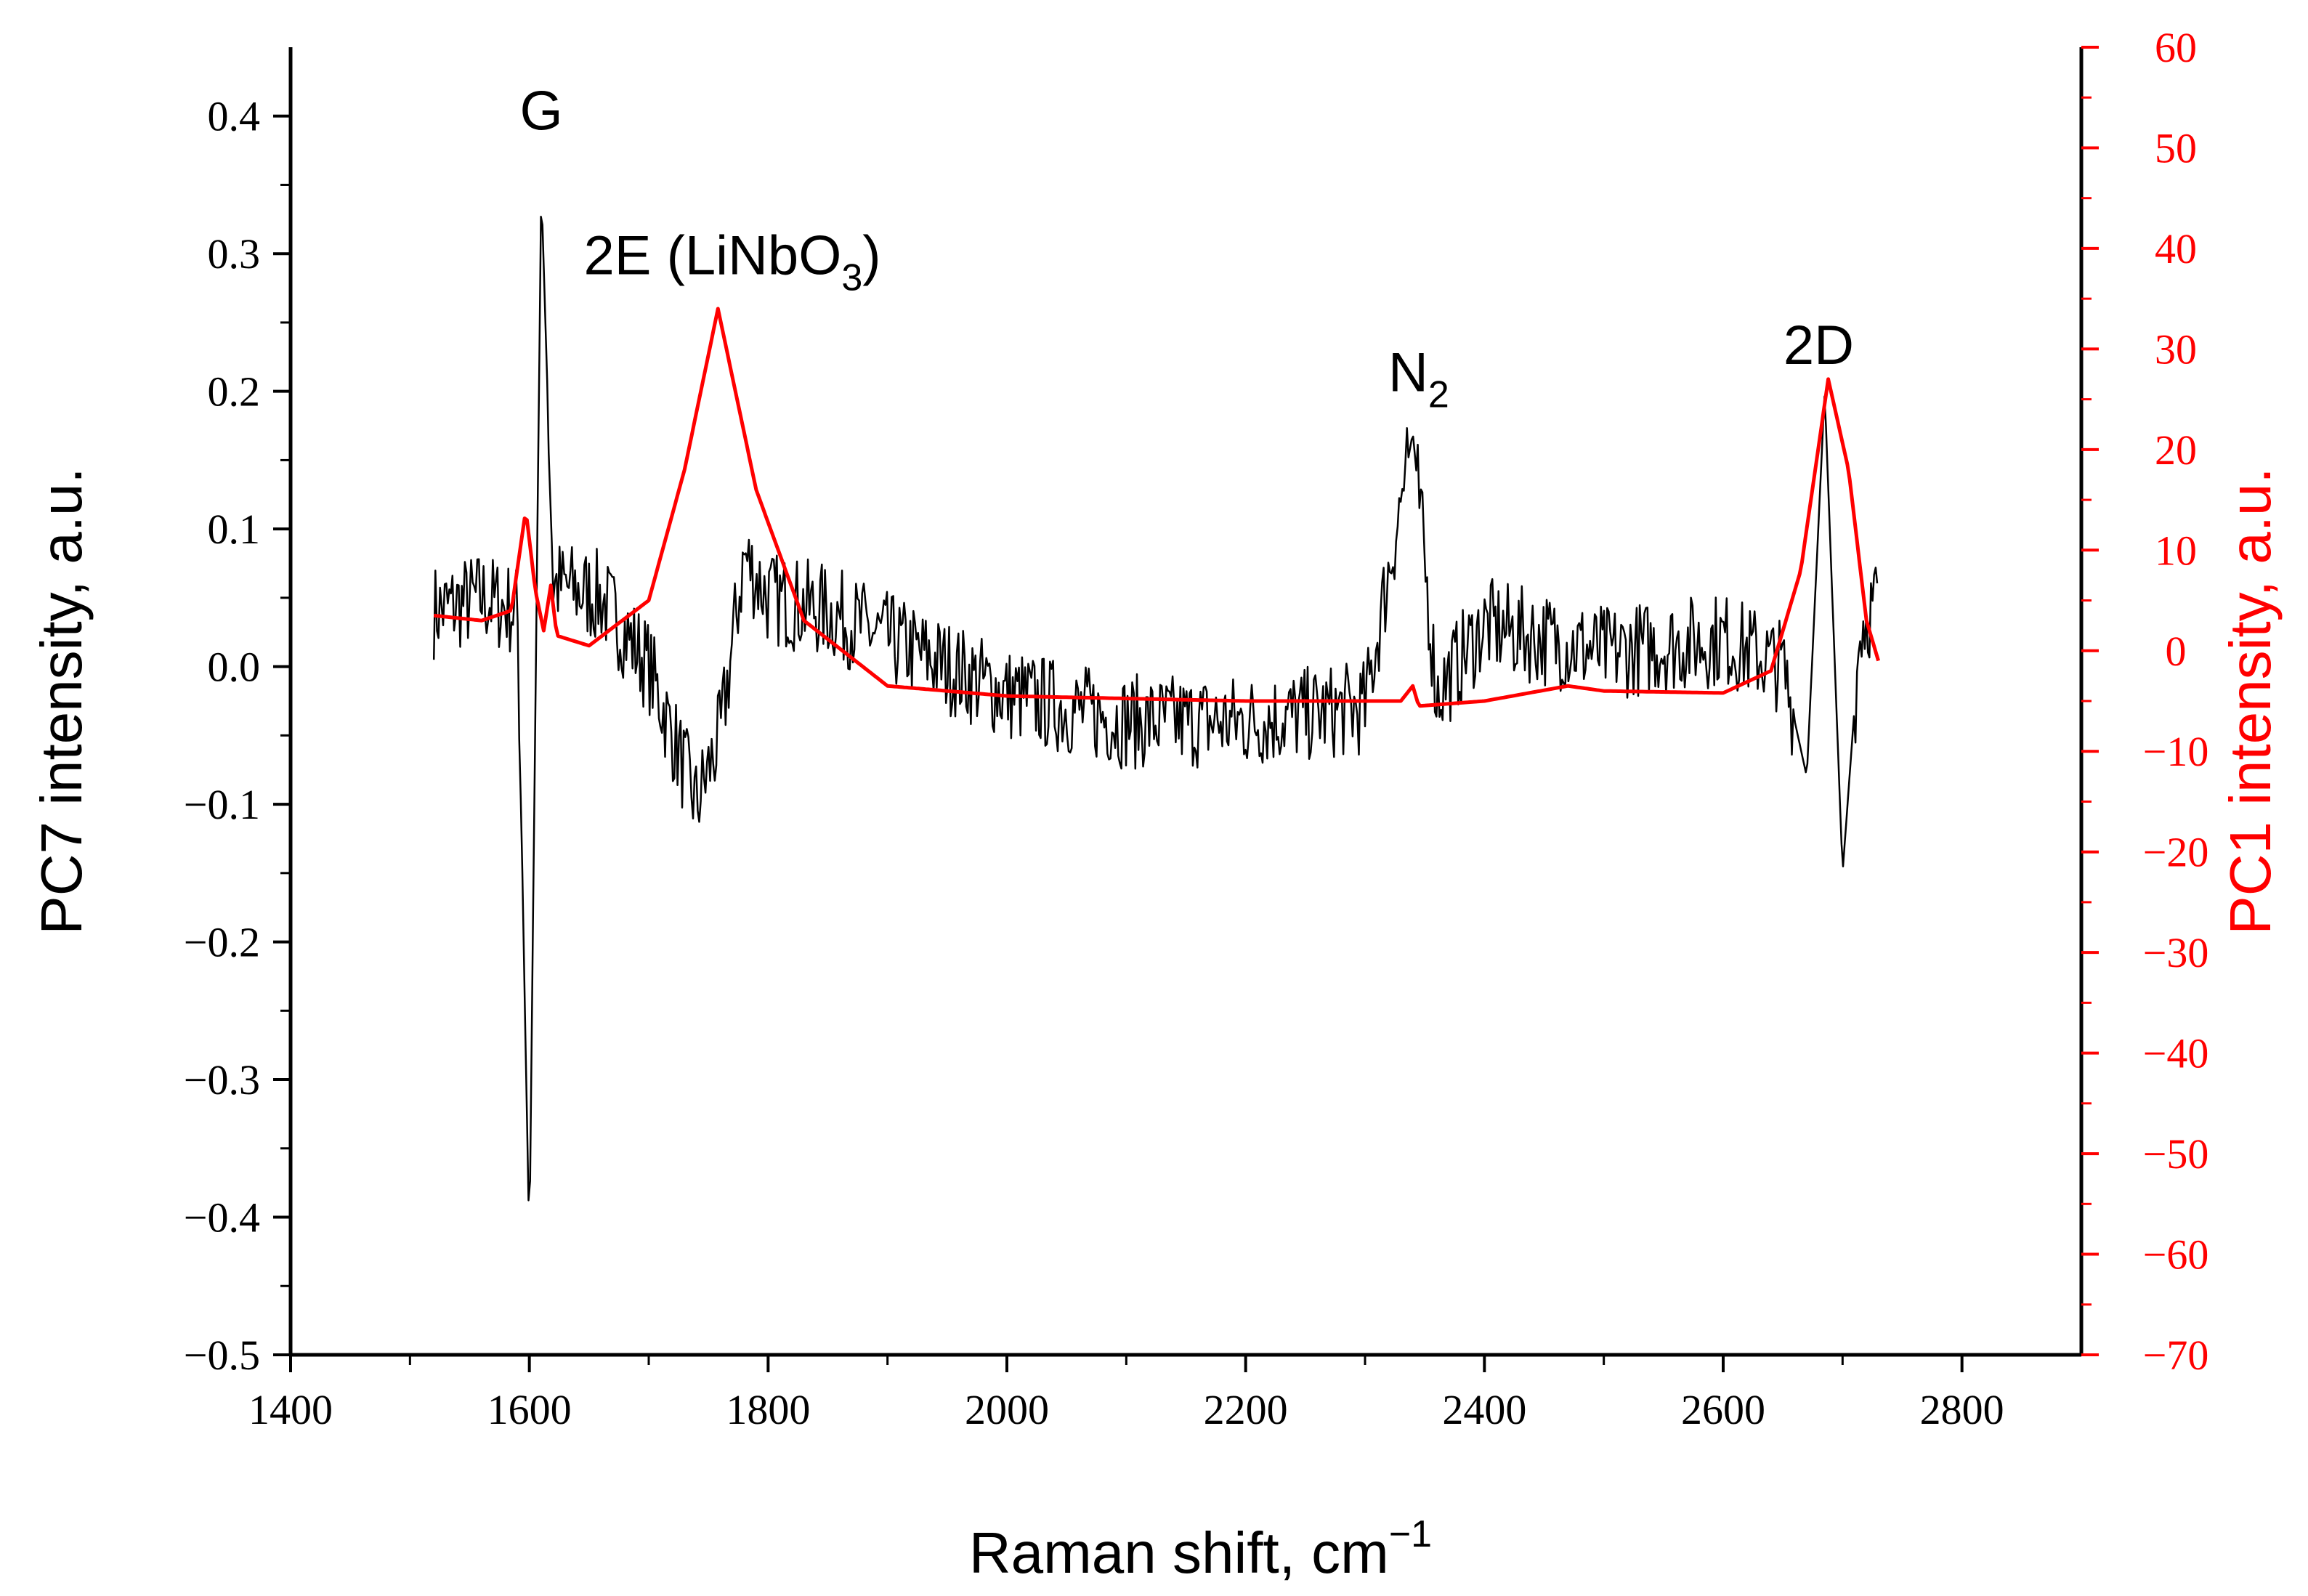 This screenshot has height=1596, width=2308. I want to click on peak-label-text: 2D, so click(1818, 345).